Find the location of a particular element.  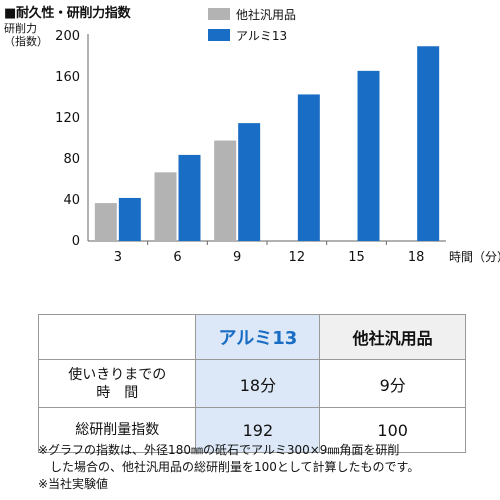

table-row: 使いきりまでの 時 間 18分 9分 is located at coordinates (251, 383).